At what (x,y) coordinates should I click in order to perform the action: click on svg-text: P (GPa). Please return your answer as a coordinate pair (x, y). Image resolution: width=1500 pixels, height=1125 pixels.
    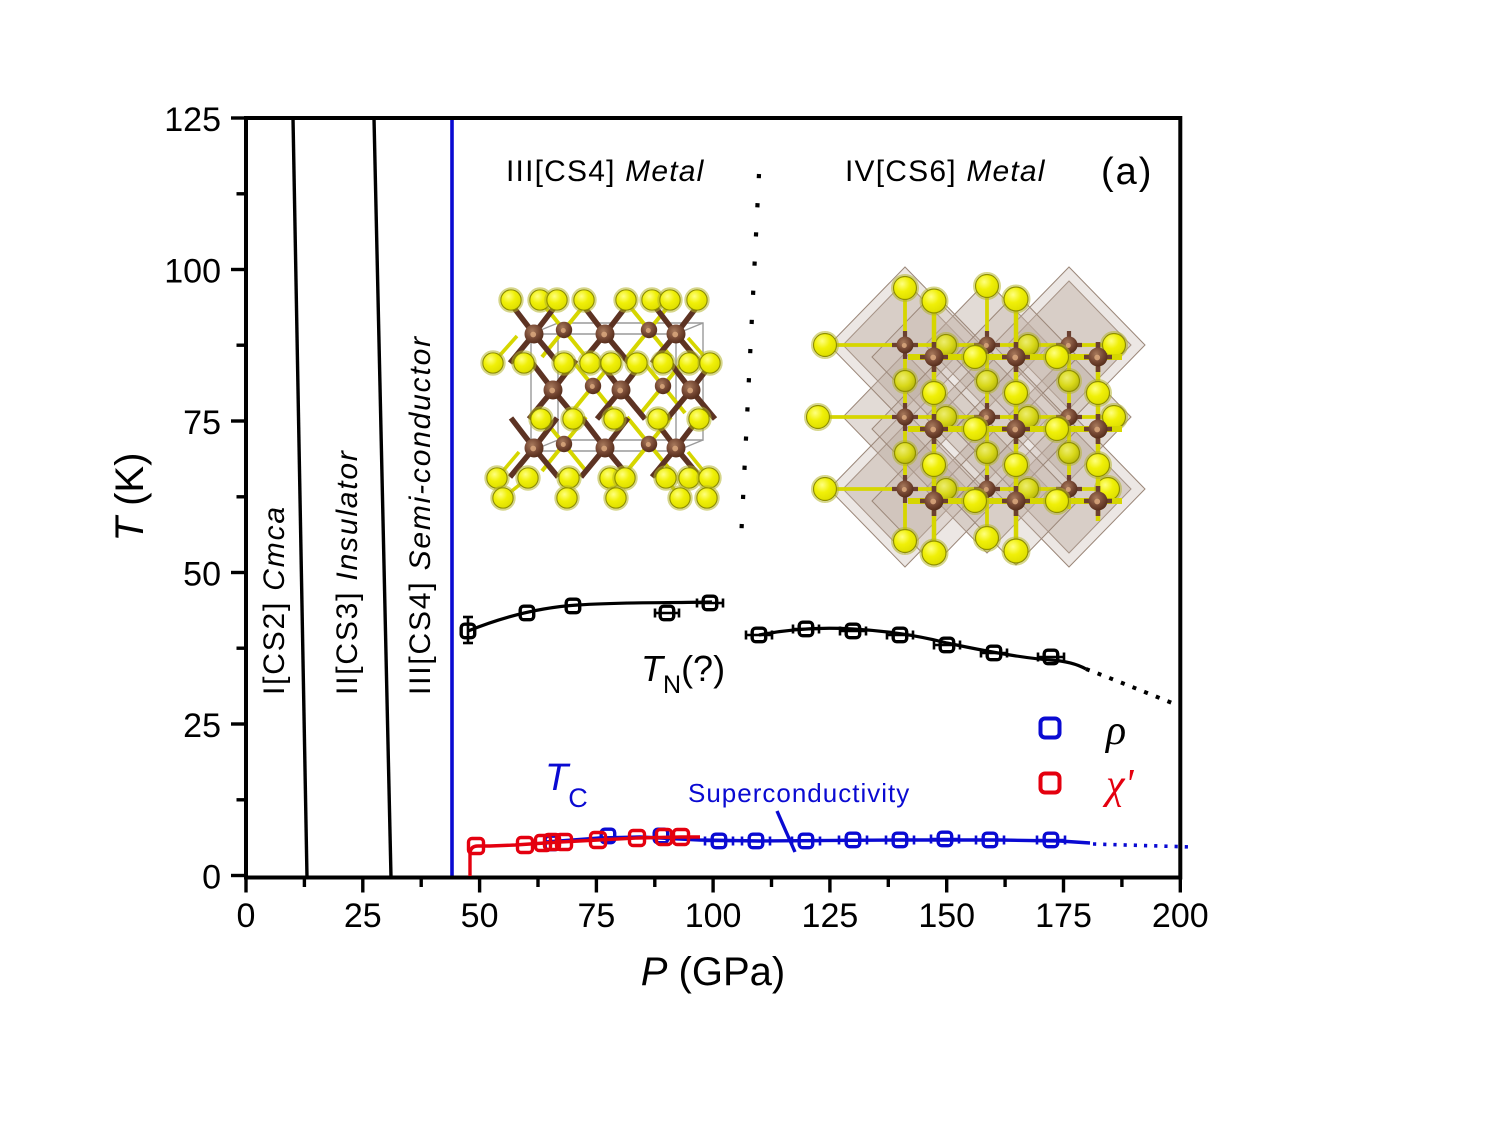
    Looking at the image, I should click on (713, 972).